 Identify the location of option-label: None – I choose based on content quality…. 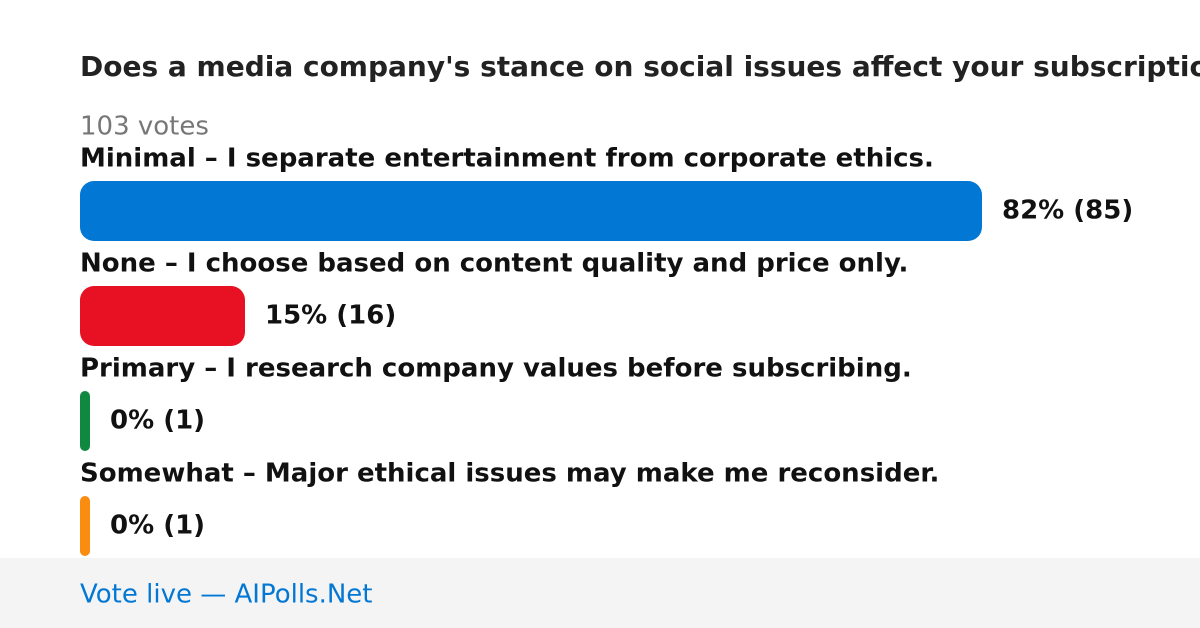
(494, 264).